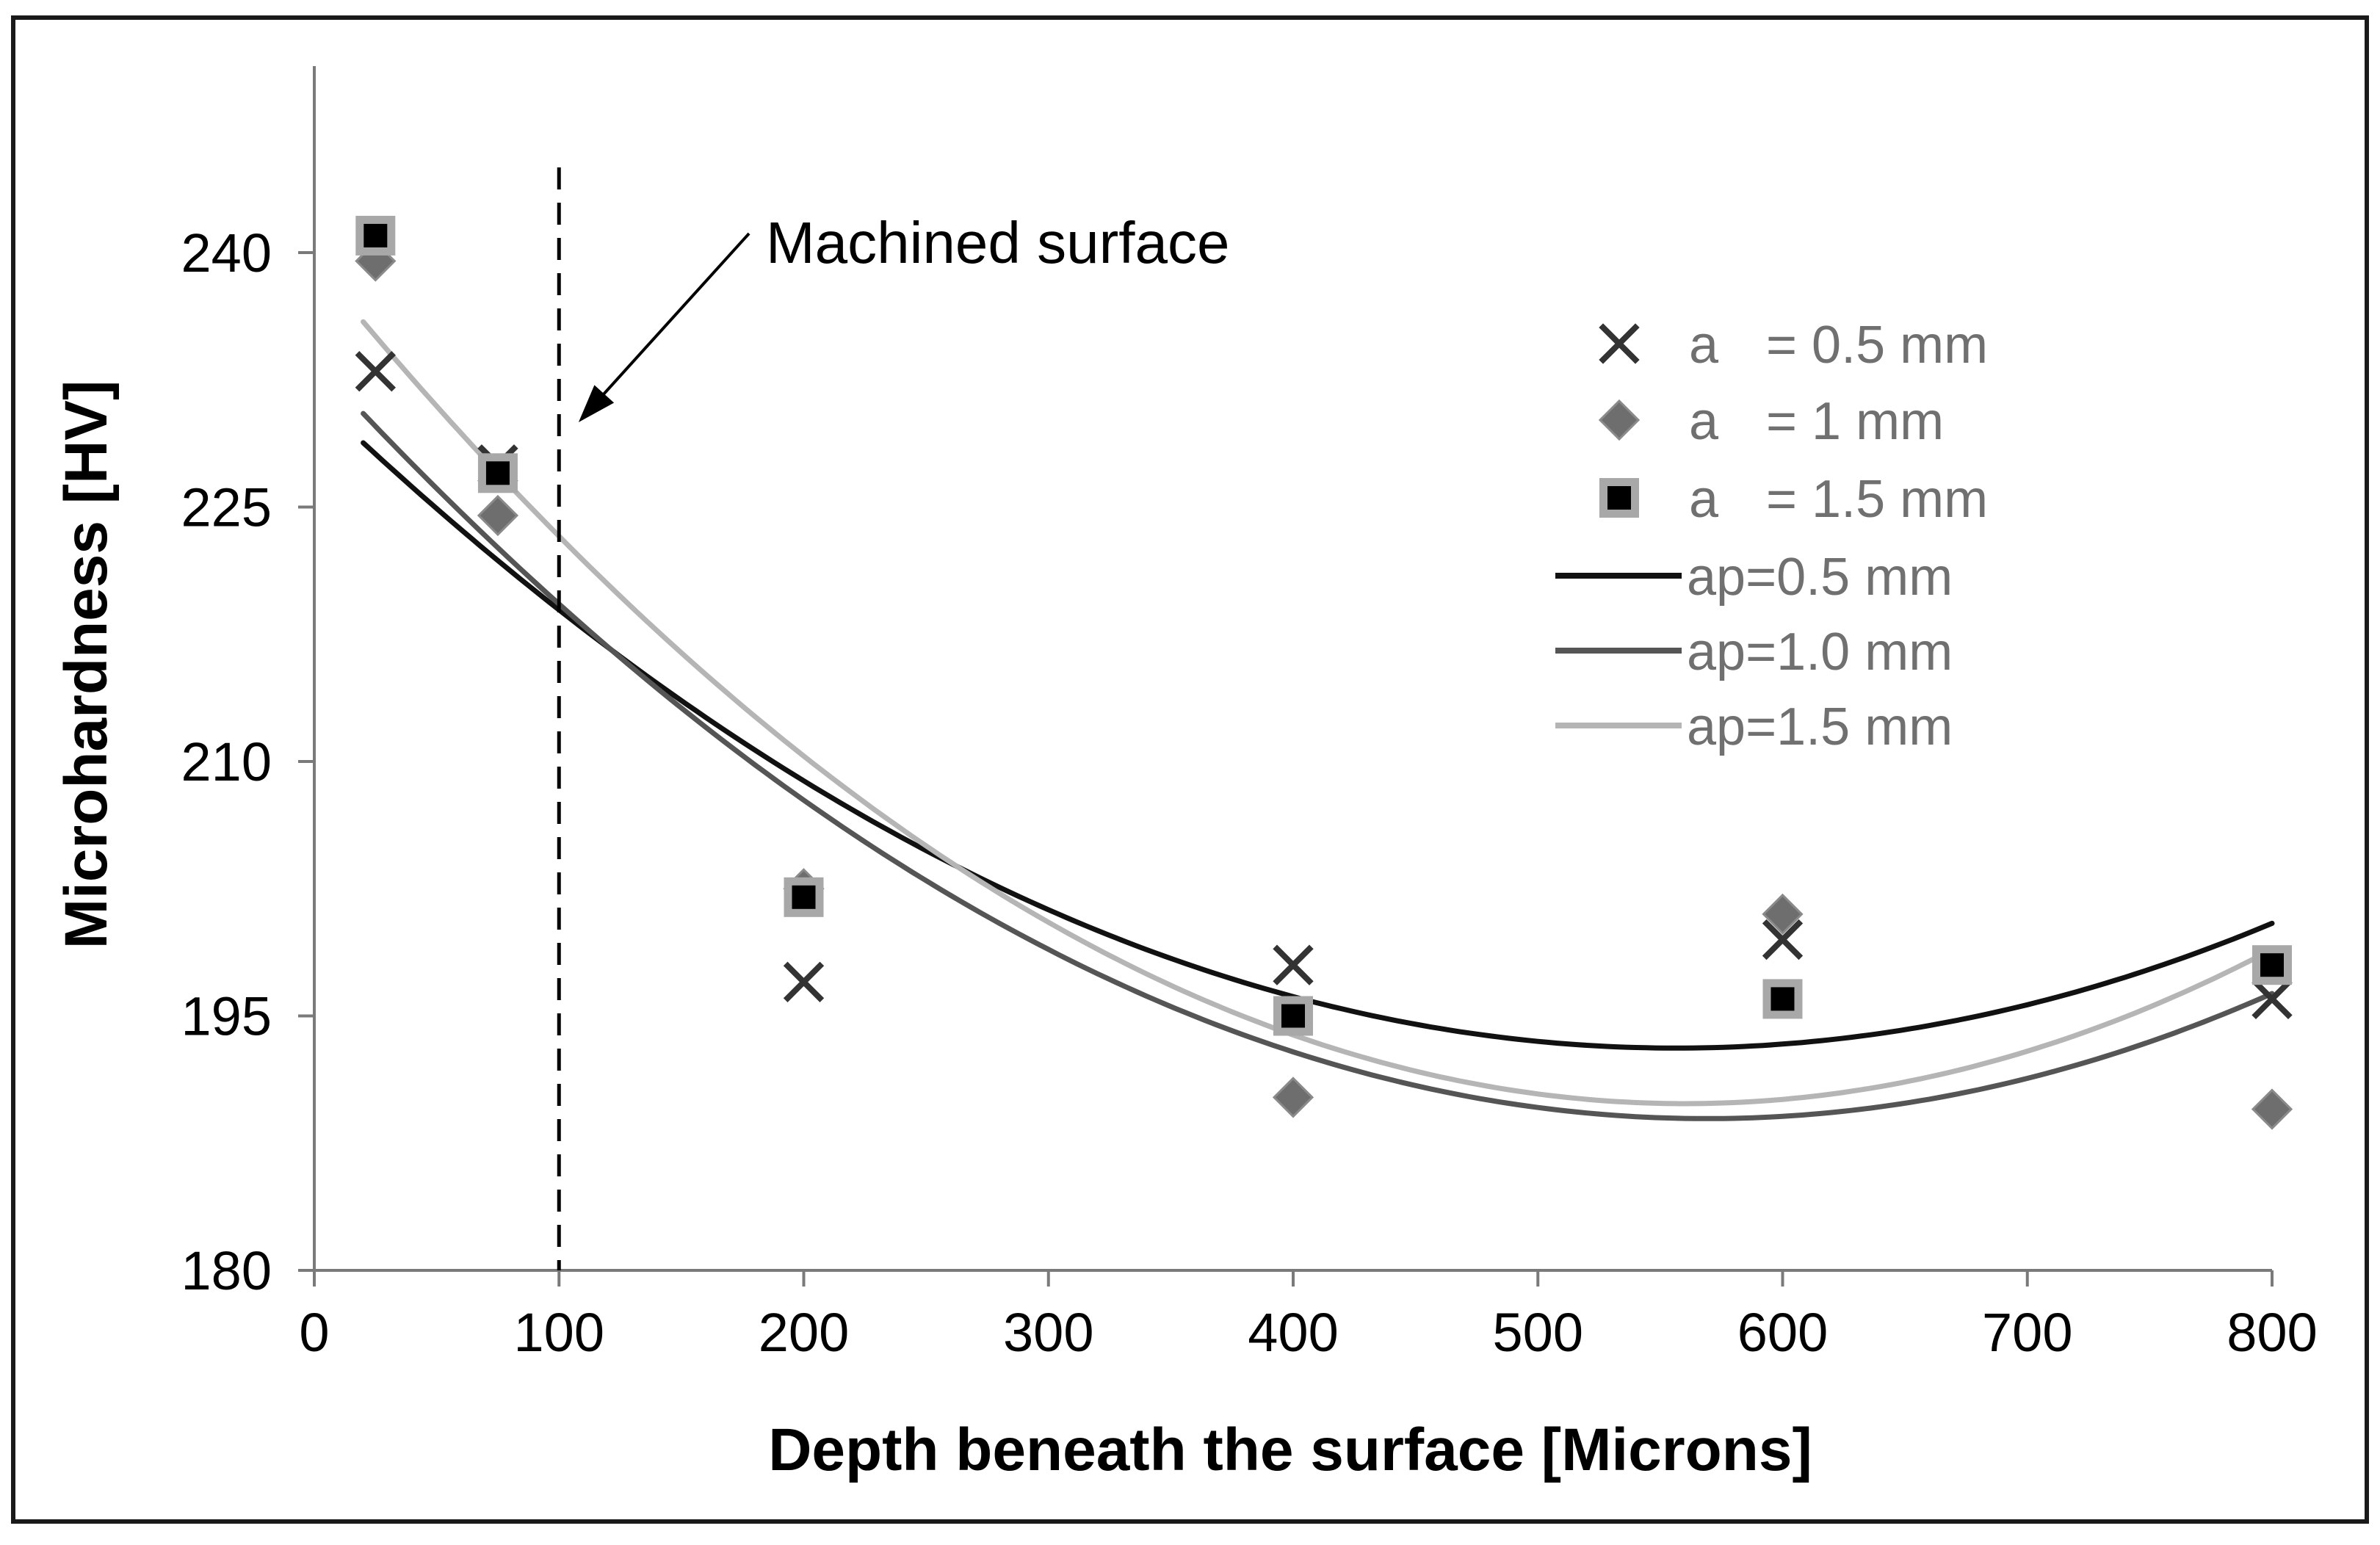 This screenshot has width=2380, height=1545. What do you see at coordinates (804, 1332) in the screenshot?
I see `x-tick-label: 200` at bounding box center [804, 1332].